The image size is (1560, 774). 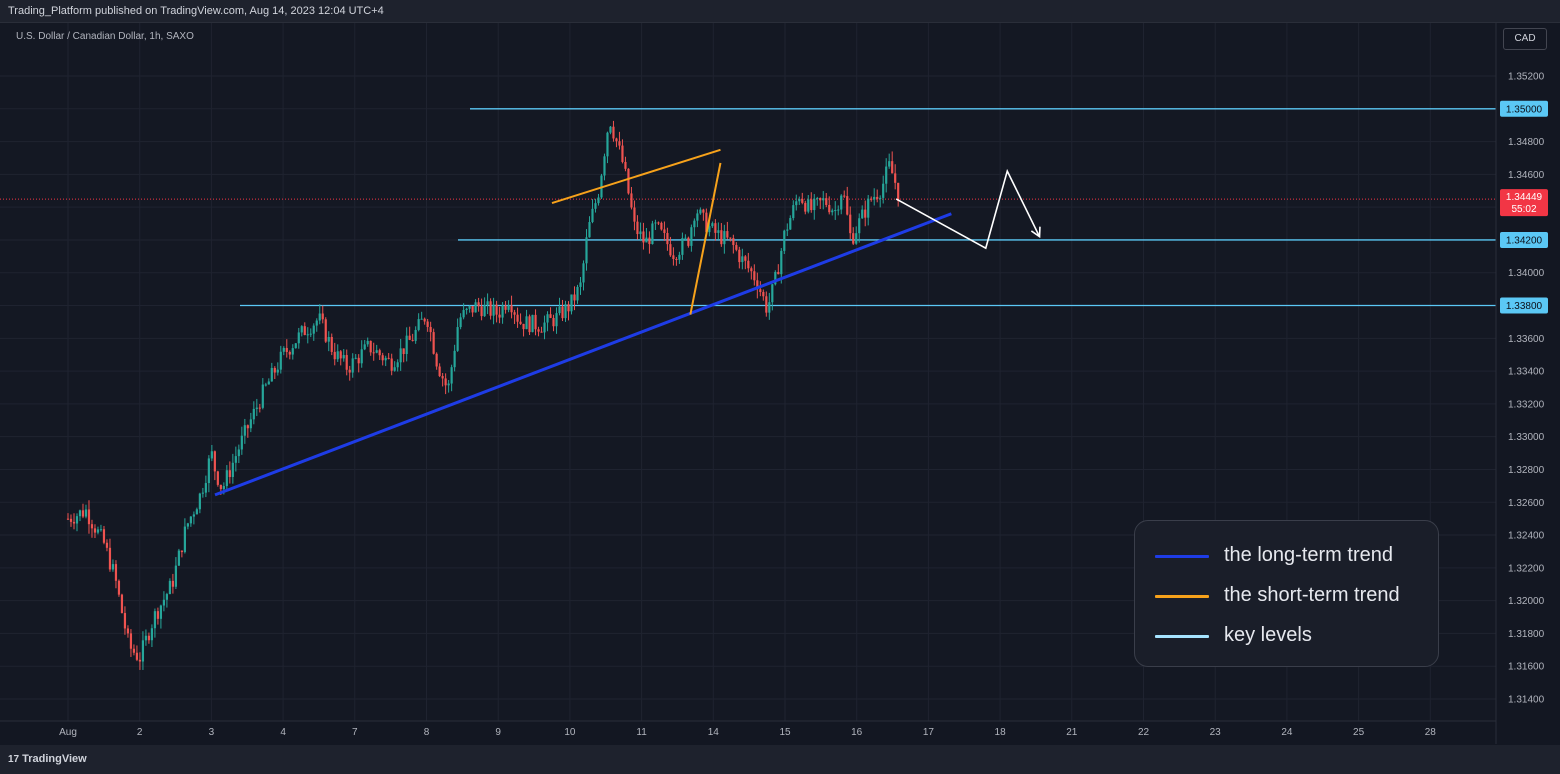 I want to click on time-tick-label: 17, so click(x=929, y=732).